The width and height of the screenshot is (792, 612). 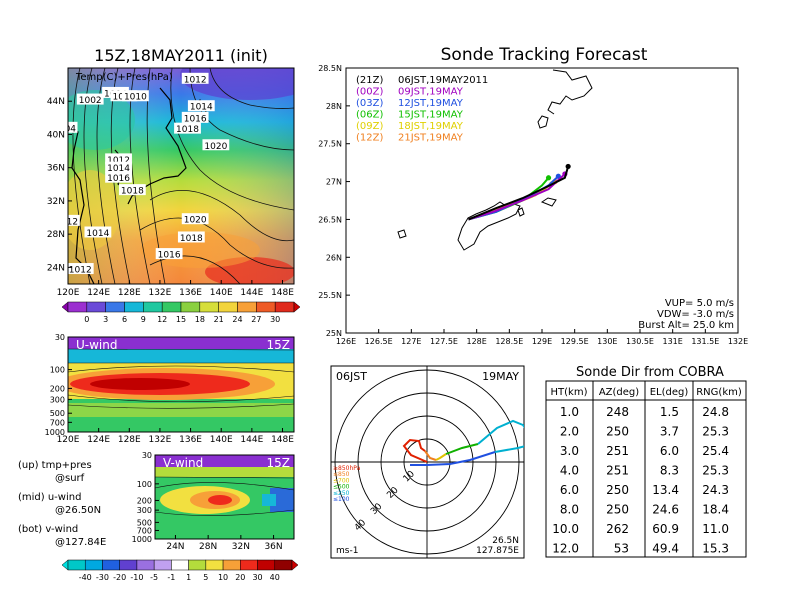 I want to click on pressure-tick-label: 200, so click(x=57, y=388).